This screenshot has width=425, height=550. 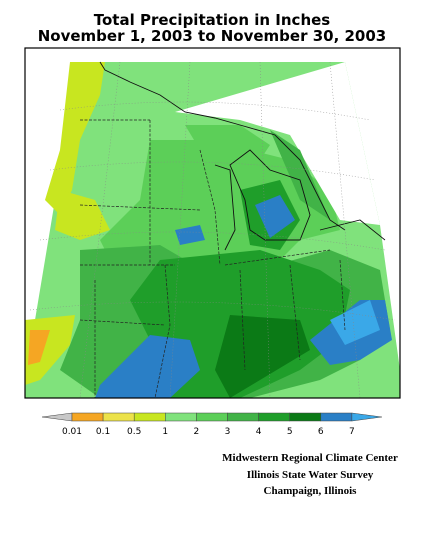 I want to click on legend-label: 0.5, so click(x=134, y=432).